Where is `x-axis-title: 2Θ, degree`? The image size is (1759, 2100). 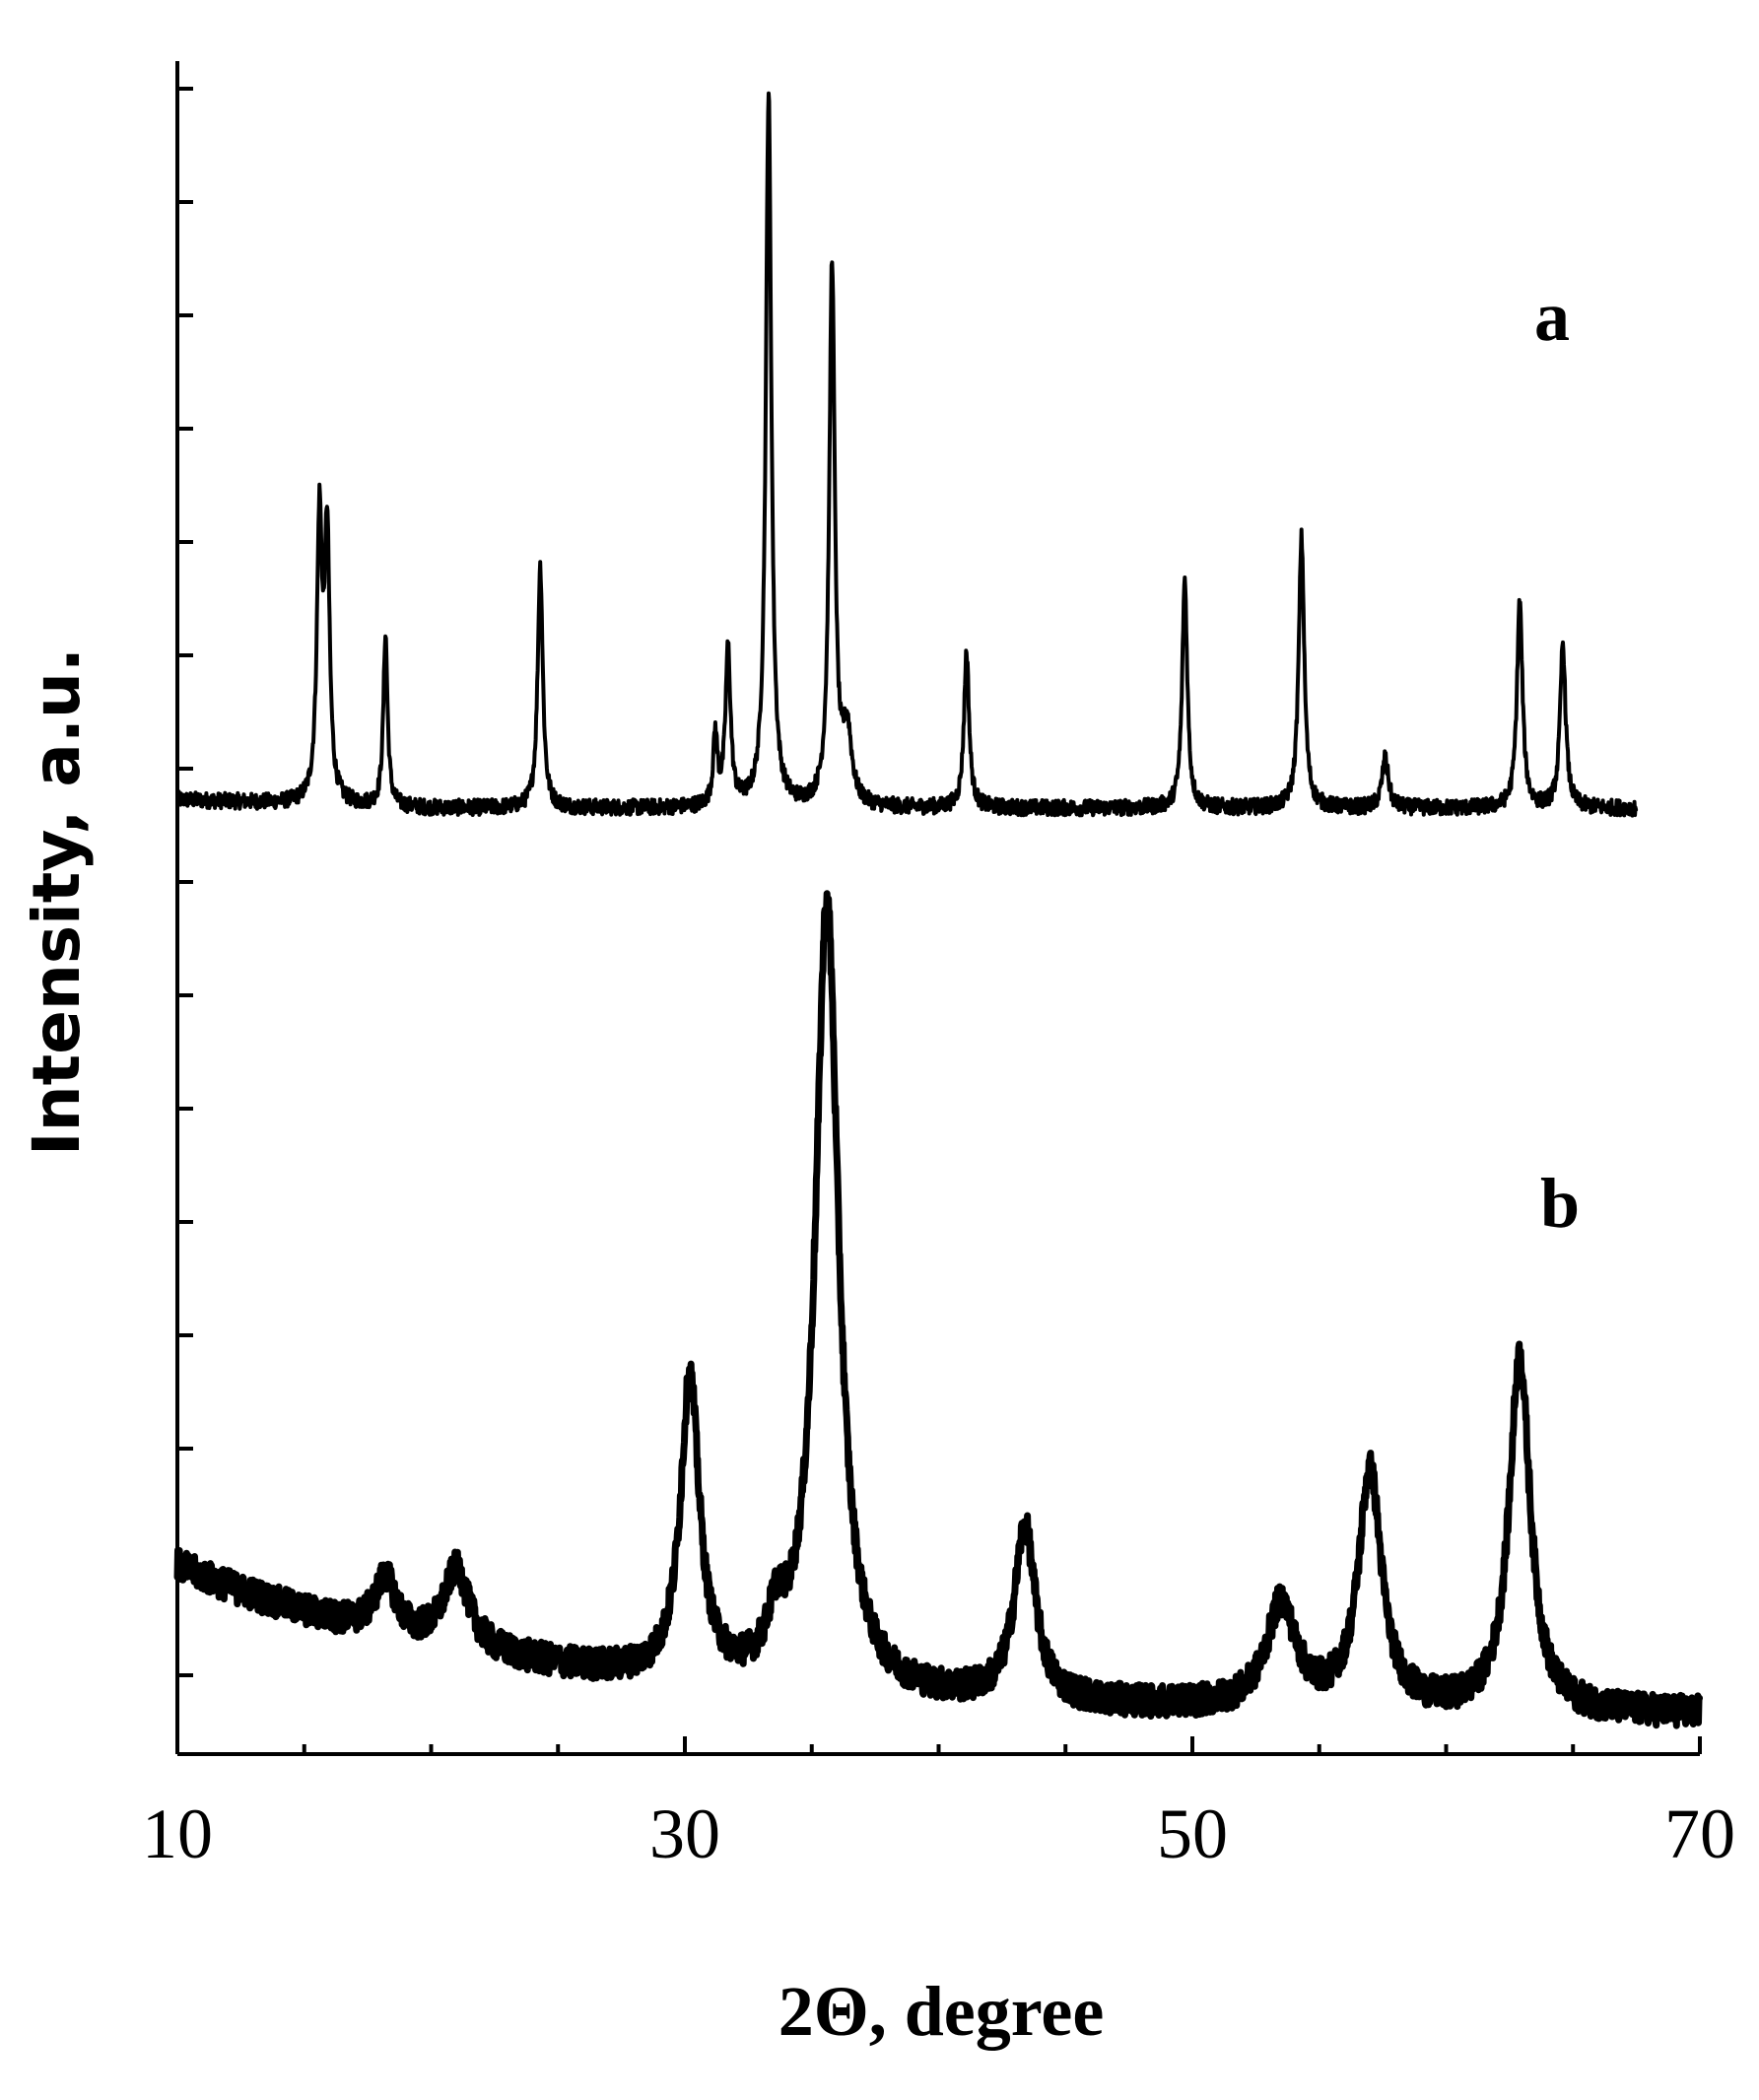
x-axis-title: 2Θ, degree is located at coordinates (942, 2011).